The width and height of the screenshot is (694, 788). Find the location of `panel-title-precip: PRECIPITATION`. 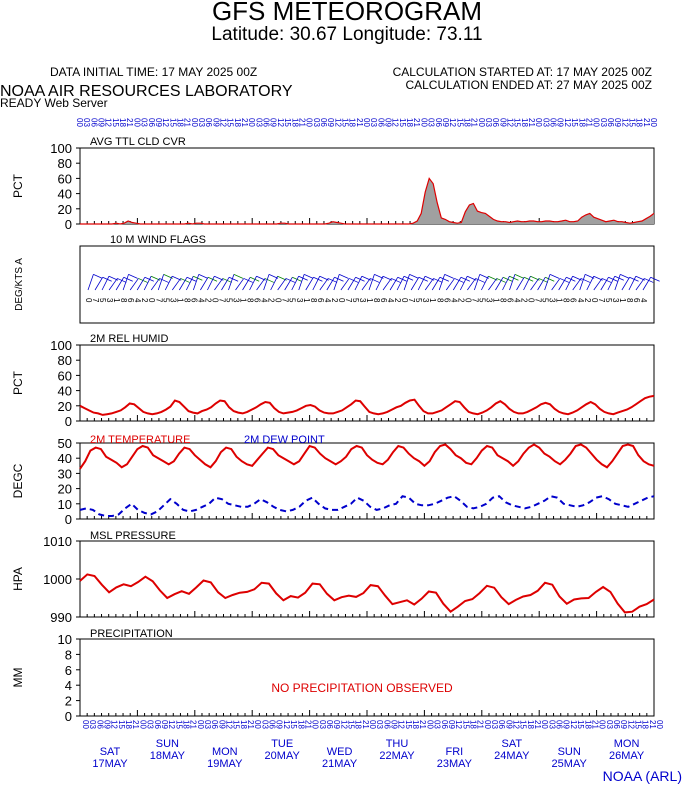

panel-title-precip: PRECIPITATION is located at coordinates (131, 634).